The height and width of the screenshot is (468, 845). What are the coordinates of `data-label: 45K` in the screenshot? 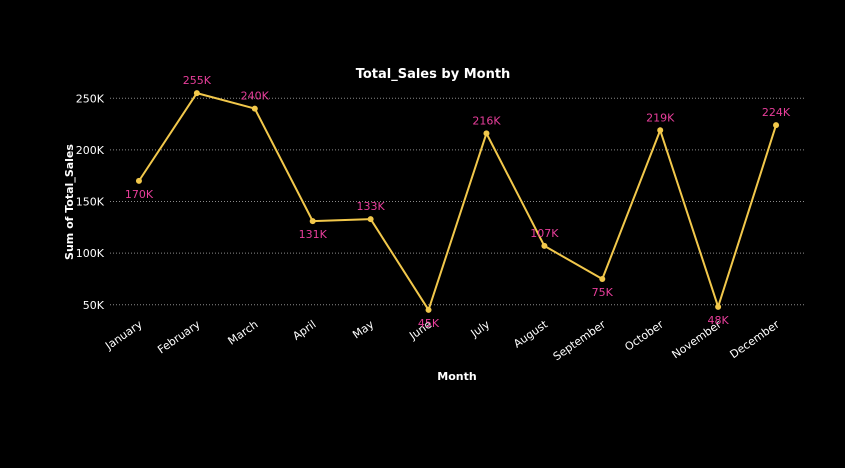 It's located at (429, 323).